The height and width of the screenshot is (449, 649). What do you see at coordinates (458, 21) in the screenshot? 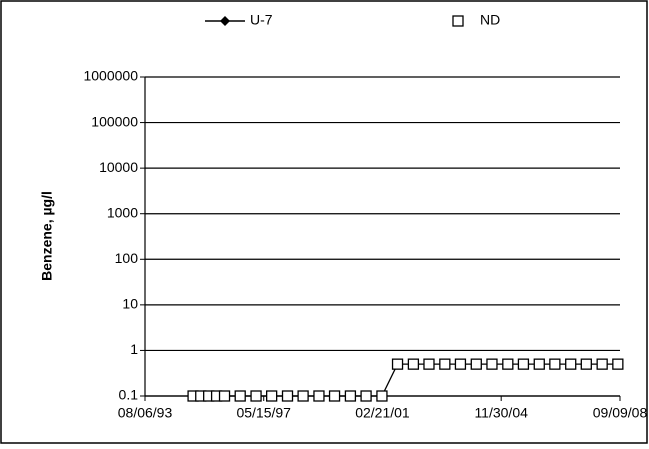
I see `legend-square` at bounding box center [458, 21].